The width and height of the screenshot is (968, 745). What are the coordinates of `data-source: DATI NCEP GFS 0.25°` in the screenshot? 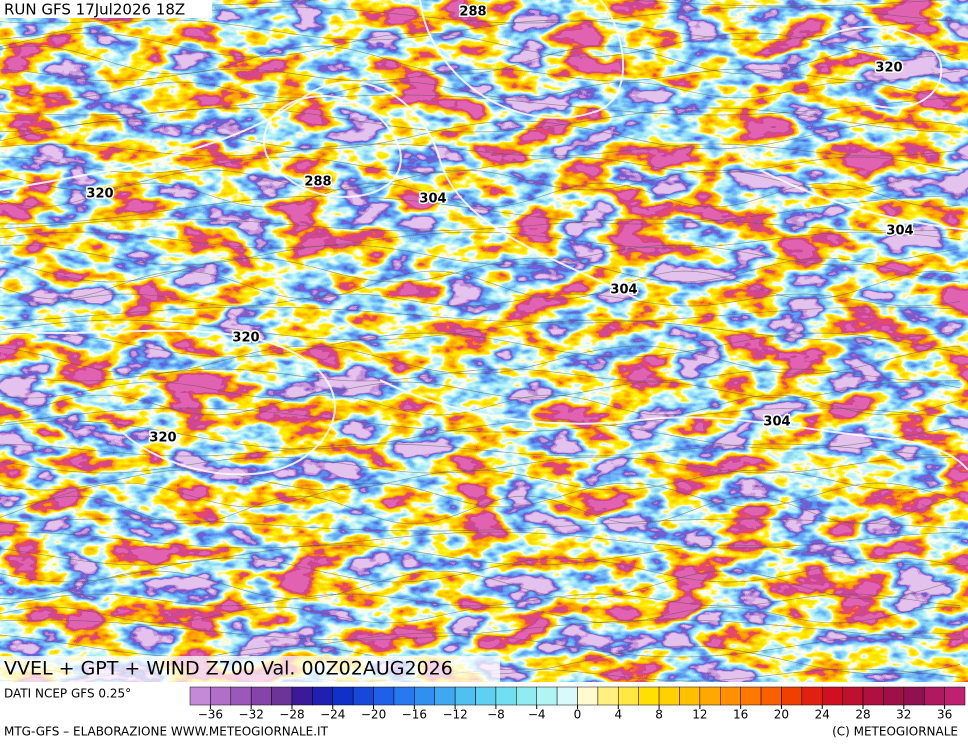 It's located at (67, 694).